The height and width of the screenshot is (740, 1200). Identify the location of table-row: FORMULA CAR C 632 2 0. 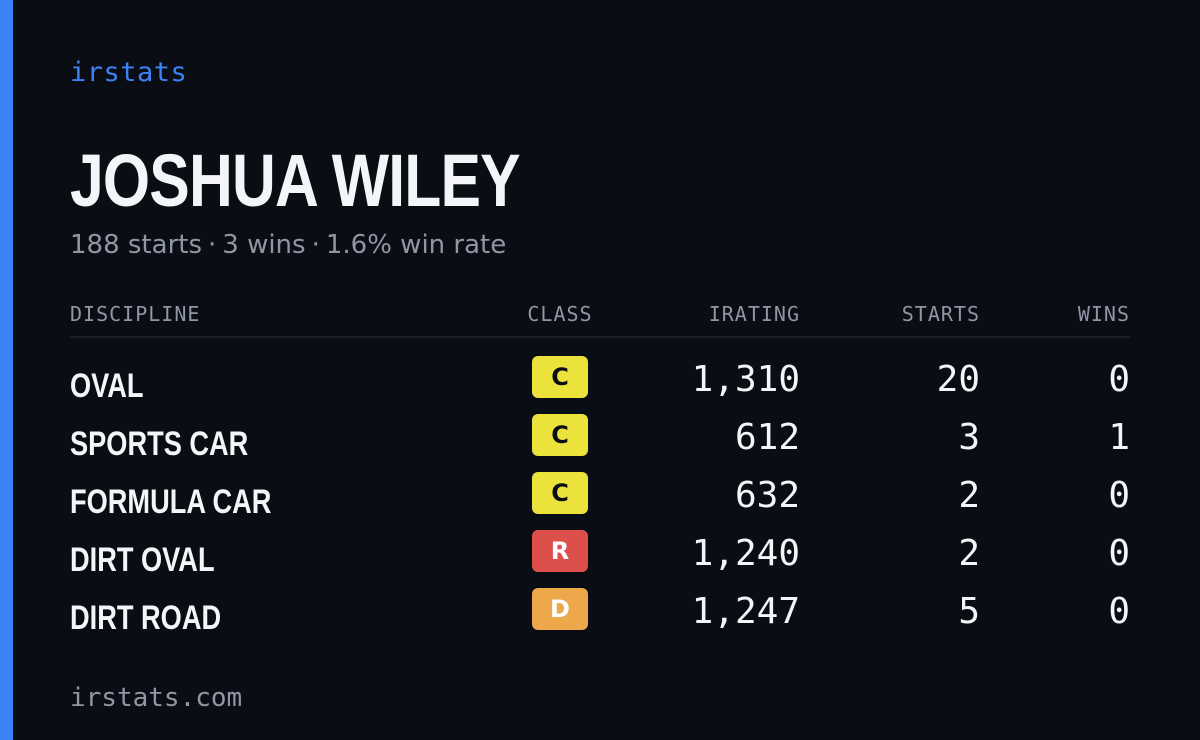
(600, 497).